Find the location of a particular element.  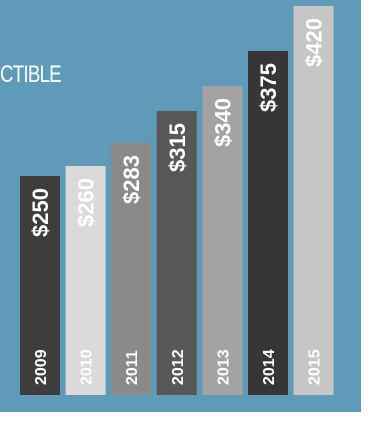

value-label-2013: $340 is located at coordinates (222, 122).